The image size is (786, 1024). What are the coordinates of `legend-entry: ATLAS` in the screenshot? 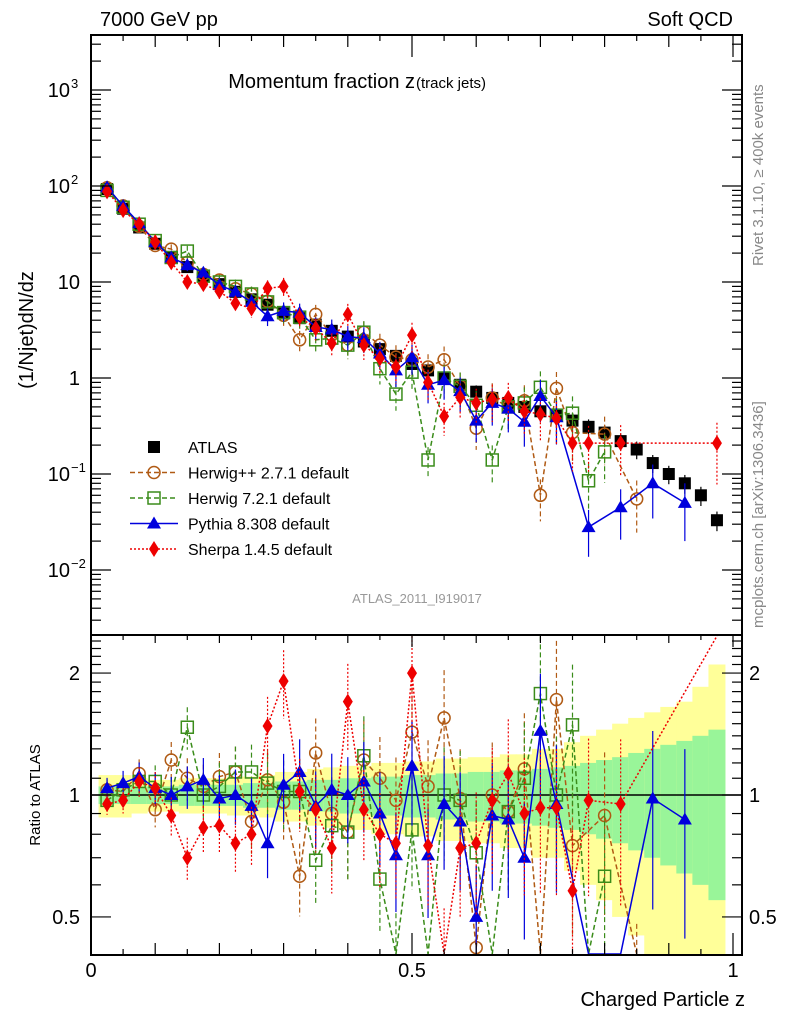 It's located at (193, 448).